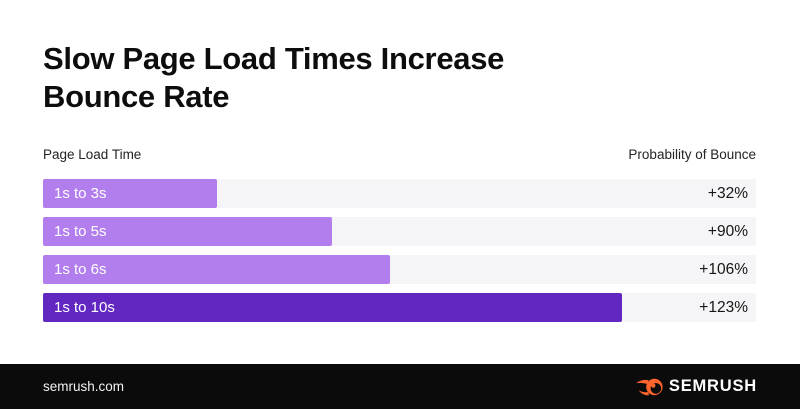  I want to click on bar-value: +123%, so click(723, 307).